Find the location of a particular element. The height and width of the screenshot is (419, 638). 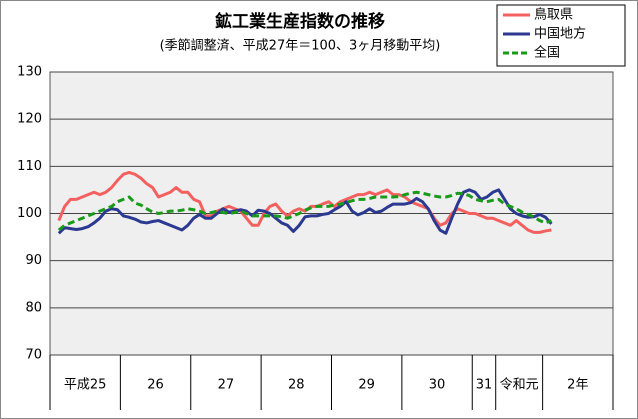

x-tick-label: 31 is located at coordinates (484, 385).